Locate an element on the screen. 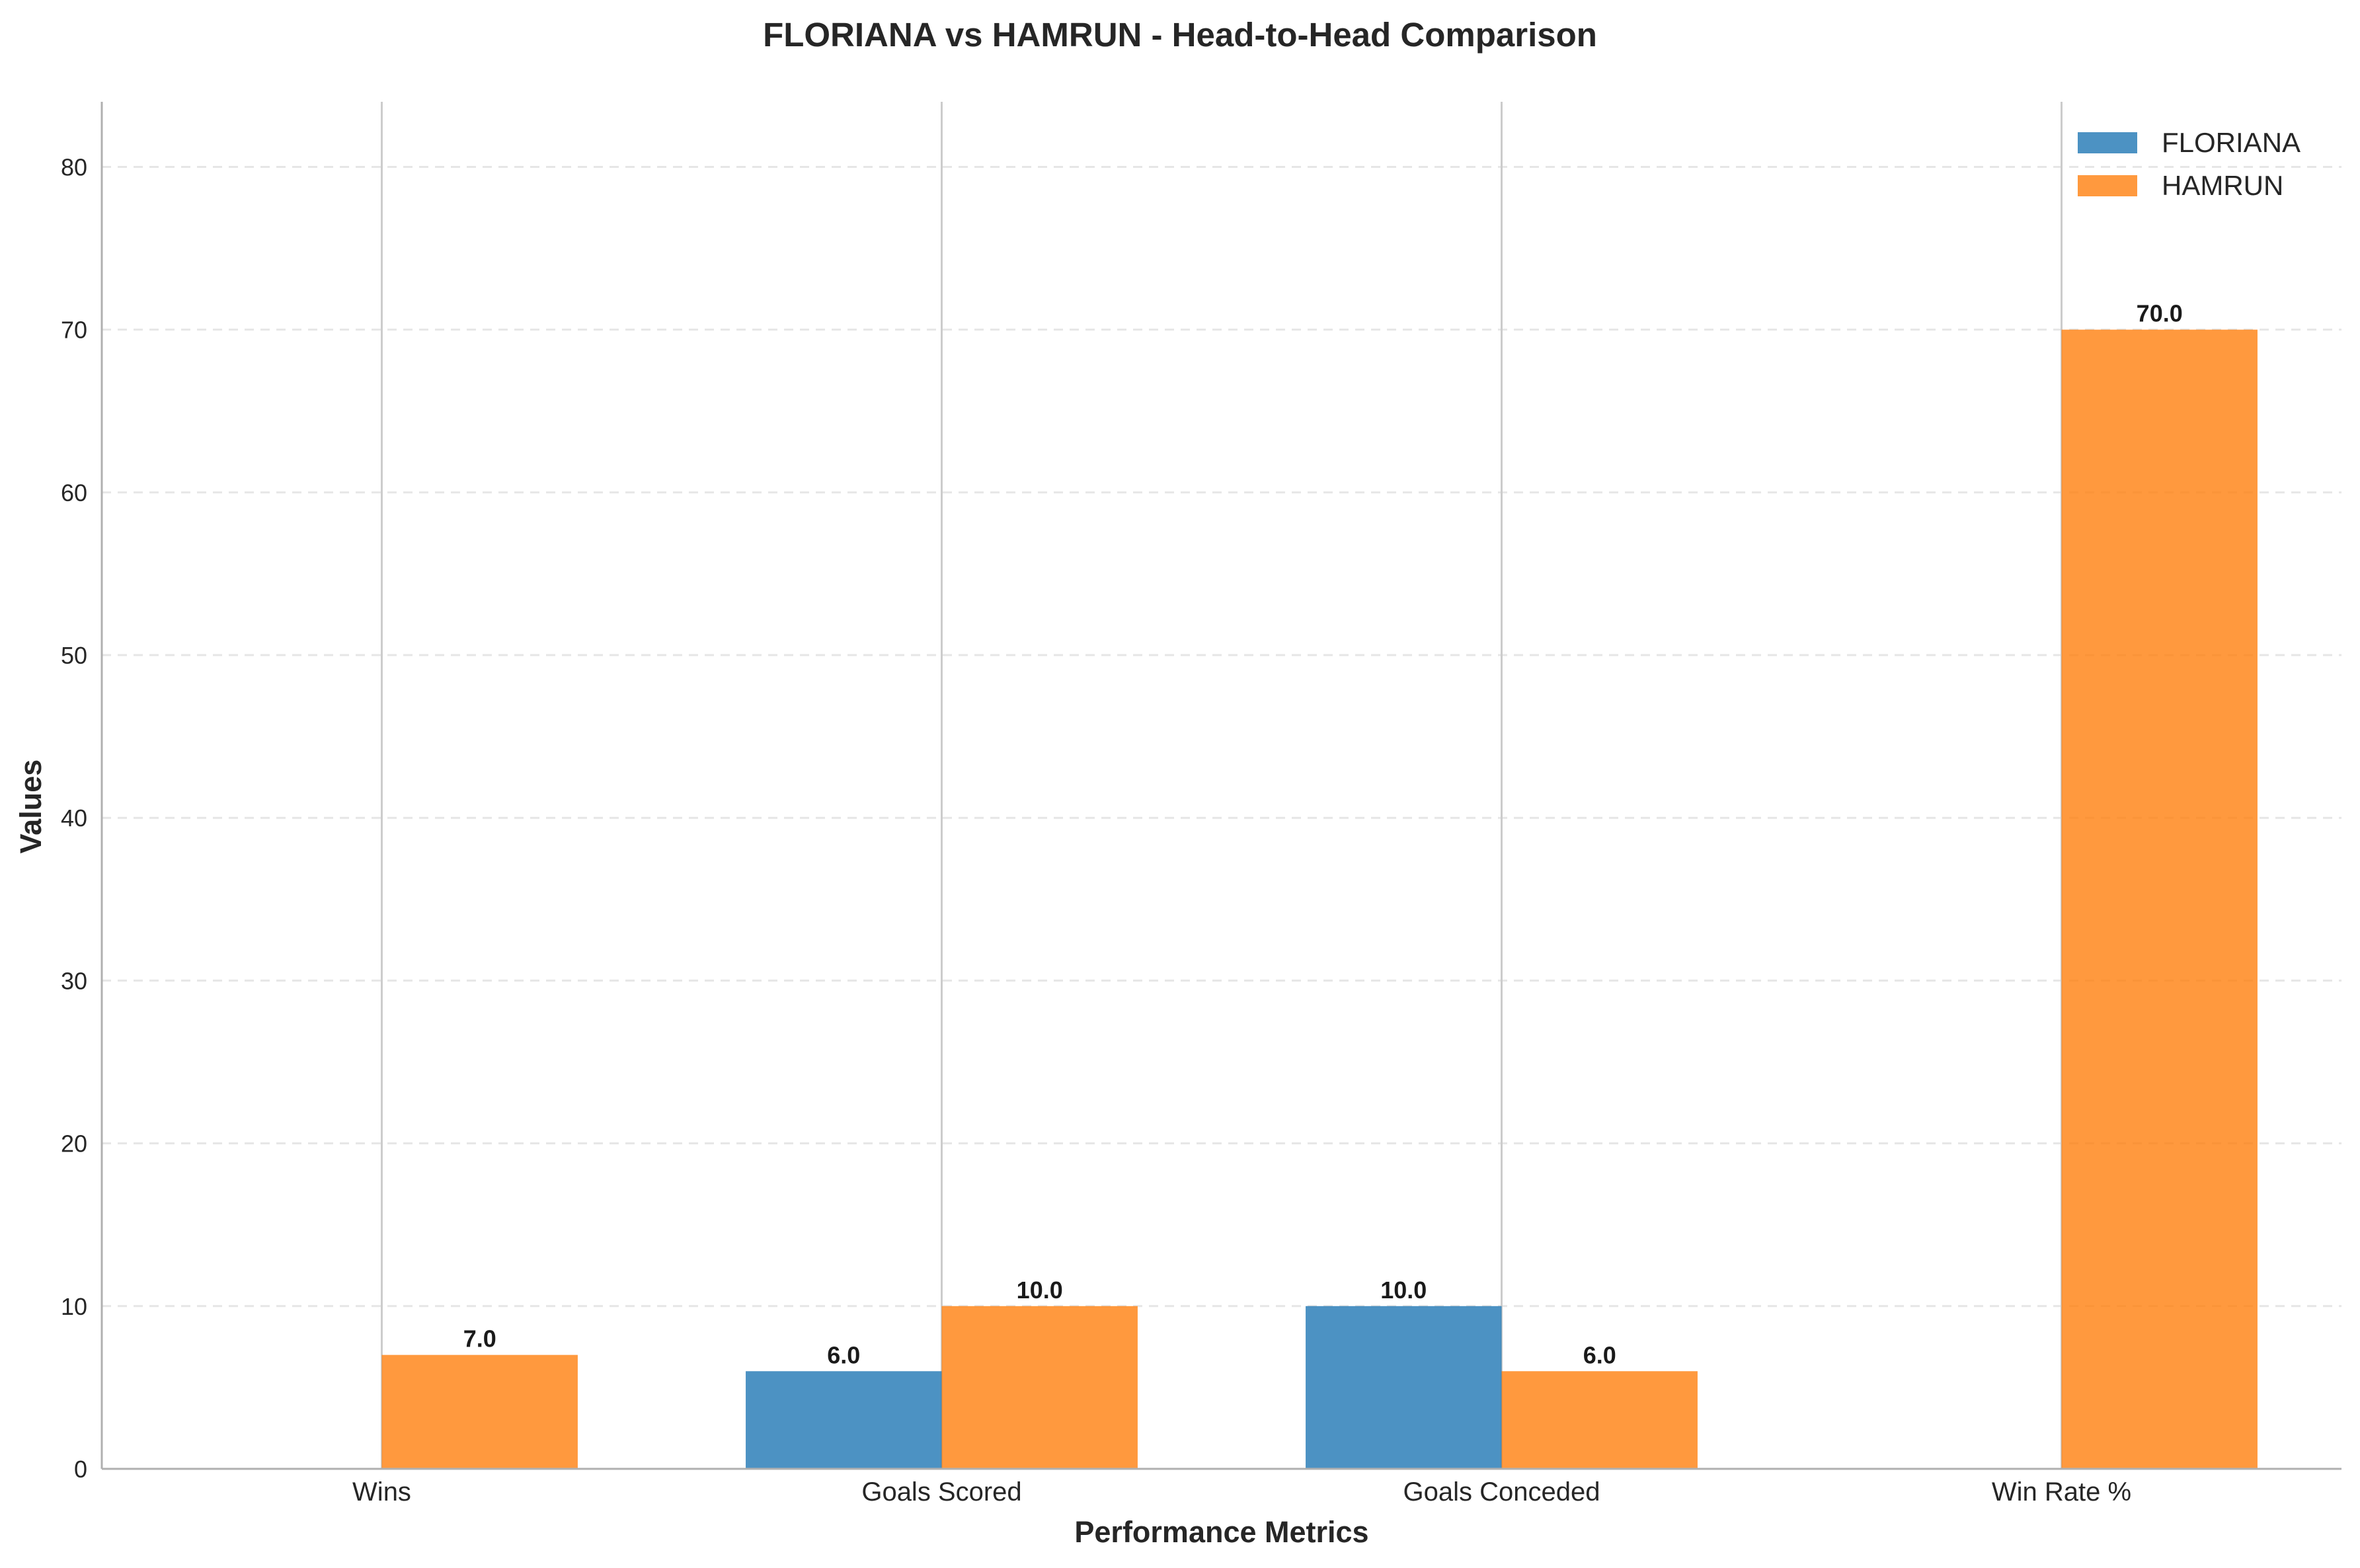  y-axis-label: Values is located at coordinates (31, 807).